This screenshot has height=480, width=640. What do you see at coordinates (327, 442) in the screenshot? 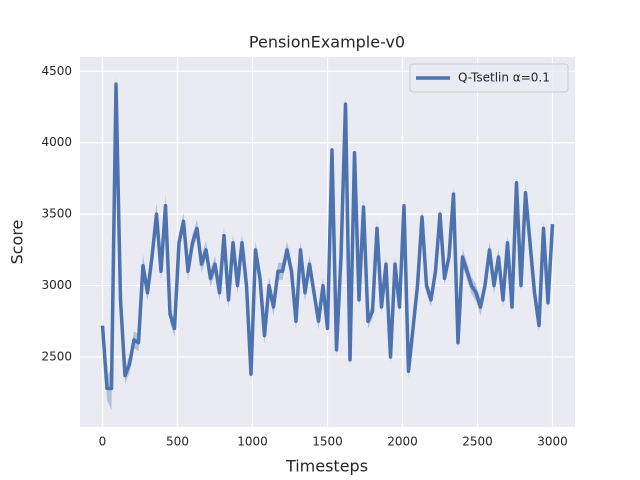
I see `x-tick-label: 1500` at bounding box center [327, 442].